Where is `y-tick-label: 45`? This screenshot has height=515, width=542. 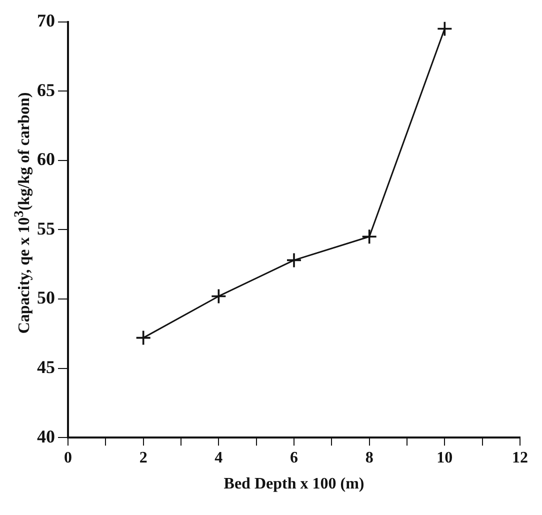
y-tick-label: 45 is located at coordinates (46, 366).